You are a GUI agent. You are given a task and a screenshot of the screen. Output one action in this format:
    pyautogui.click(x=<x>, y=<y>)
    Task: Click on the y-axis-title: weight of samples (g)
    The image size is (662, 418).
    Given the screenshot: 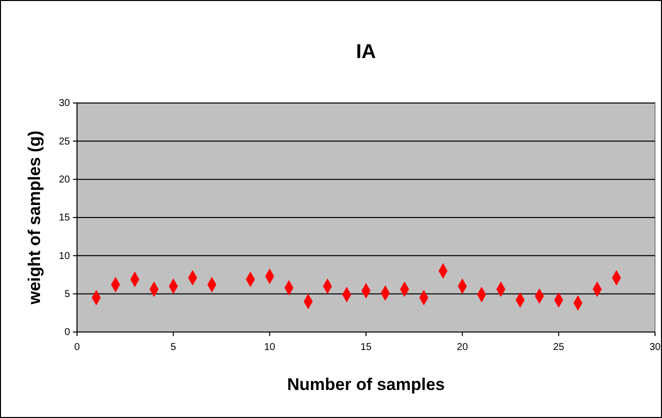 What is the action you would take?
    pyautogui.click(x=34, y=218)
    